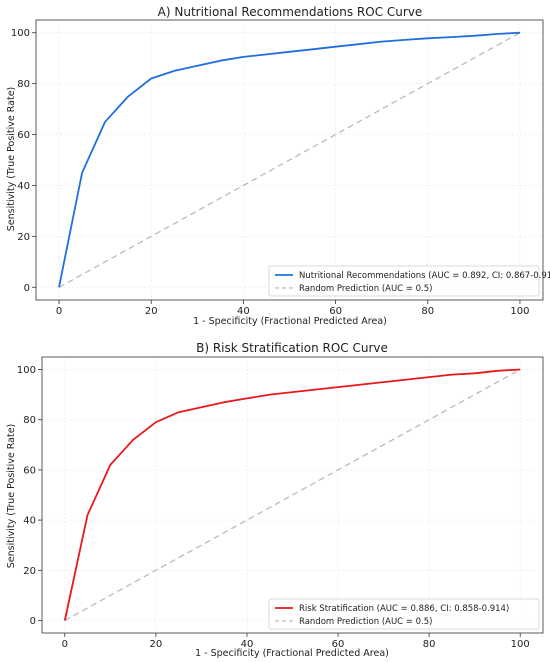 This screenshot has width=550, height=662. What do you see at coordinates (292, 348) in the screenshot?
I see `chart-title: B) Risk Stratification ROC Curve` at bounding box center [292, 348].